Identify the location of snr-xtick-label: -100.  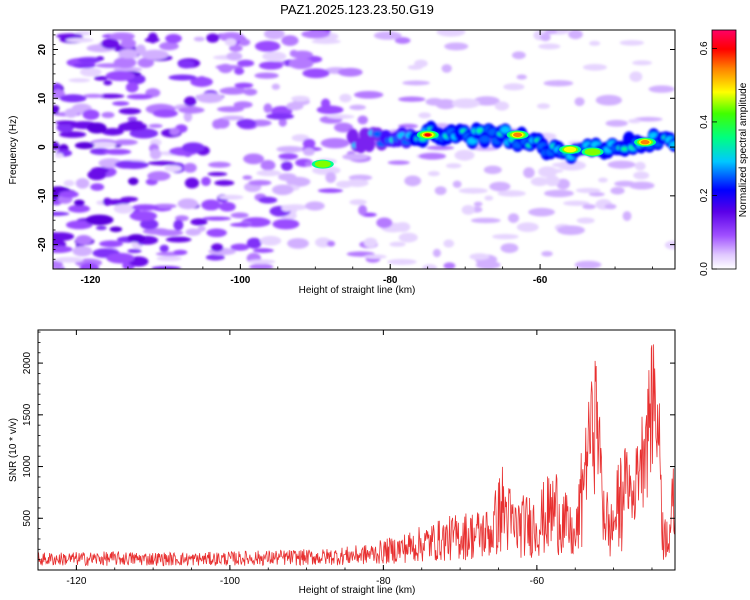
(230, 581).